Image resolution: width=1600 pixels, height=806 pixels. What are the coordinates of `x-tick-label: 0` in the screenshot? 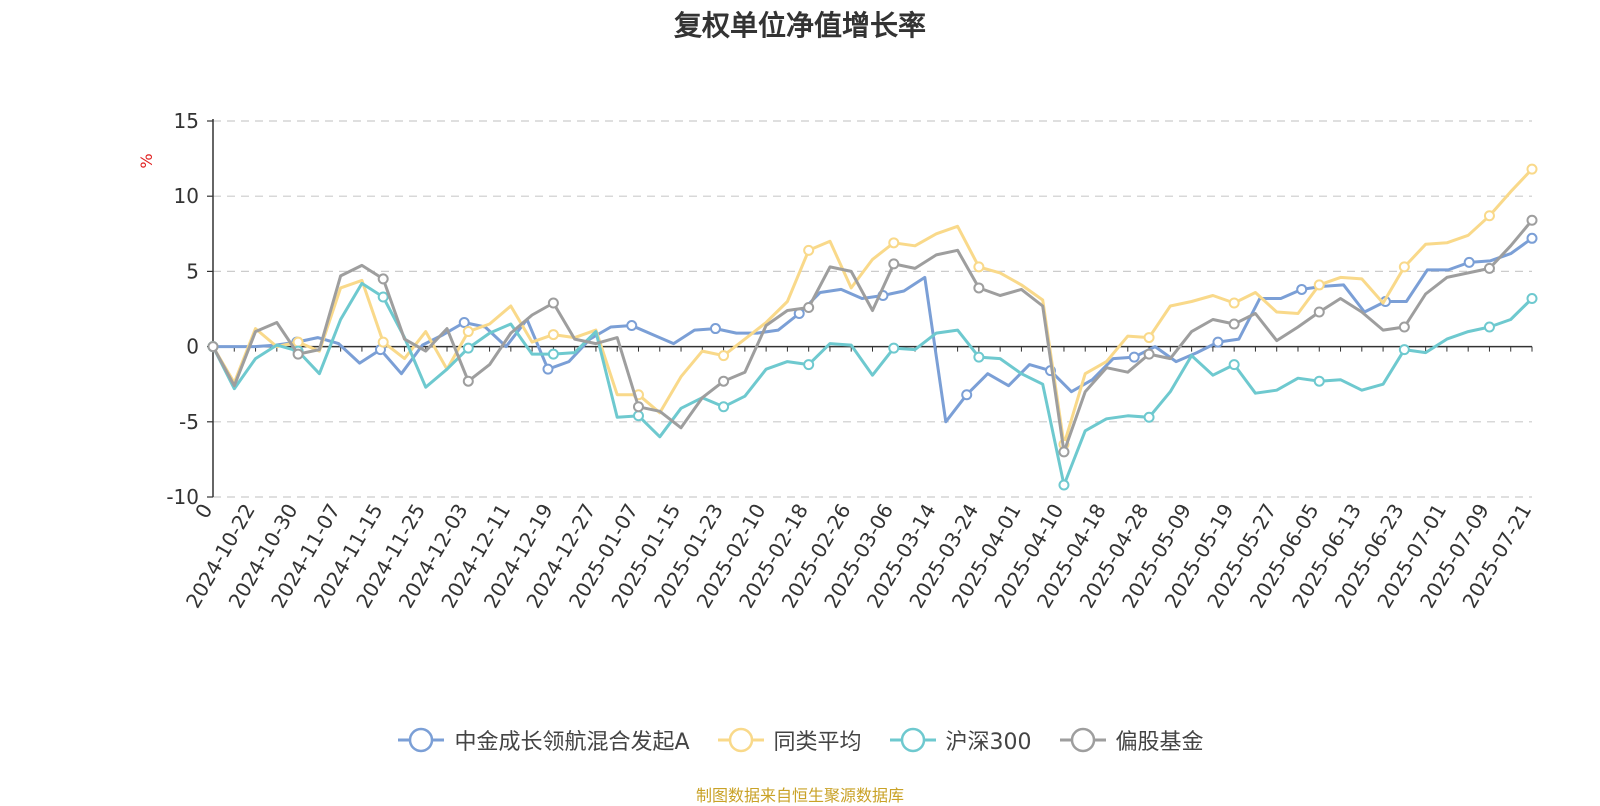 It's located at (203, 511).